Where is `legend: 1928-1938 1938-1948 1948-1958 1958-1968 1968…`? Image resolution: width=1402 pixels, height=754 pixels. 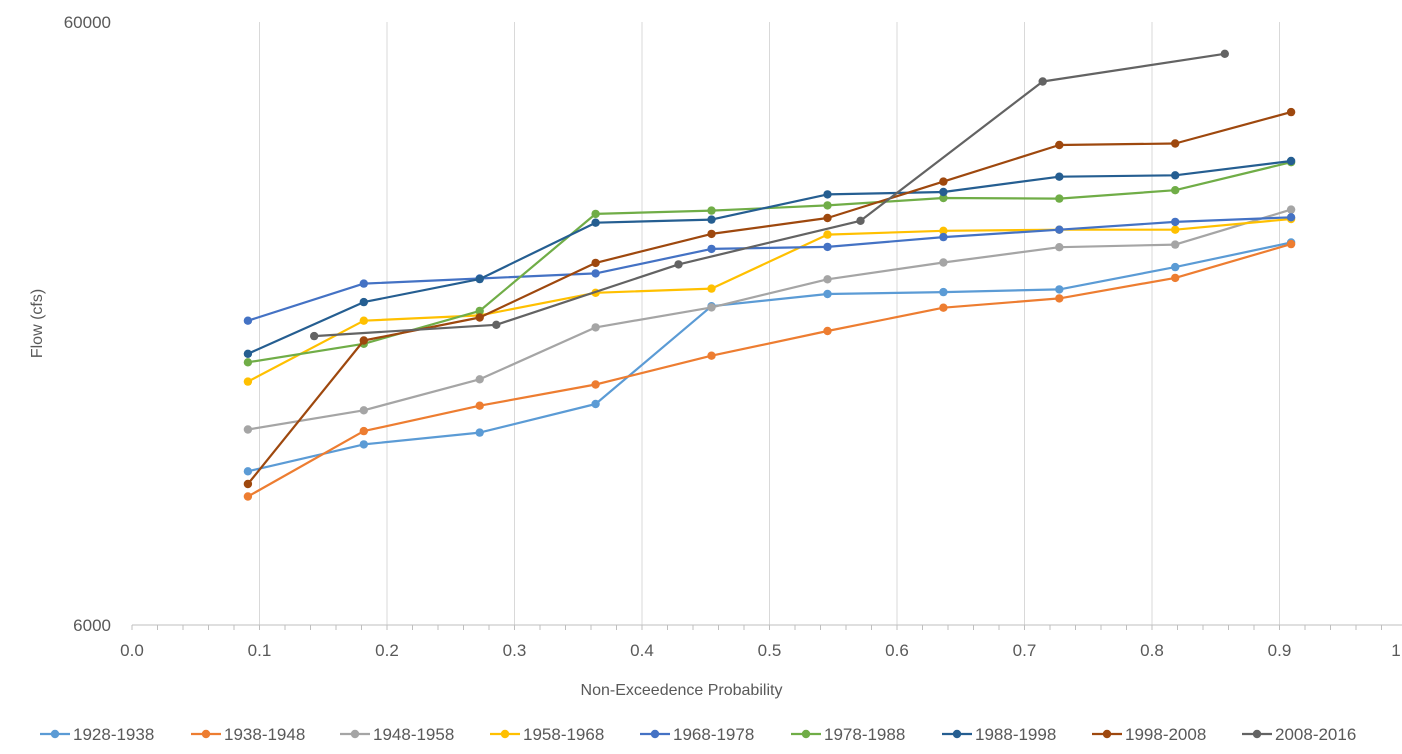 legend: 1928-1938 1938-1948 1948-1958 1958-1968 1968… is located at coordinates (698, 734).